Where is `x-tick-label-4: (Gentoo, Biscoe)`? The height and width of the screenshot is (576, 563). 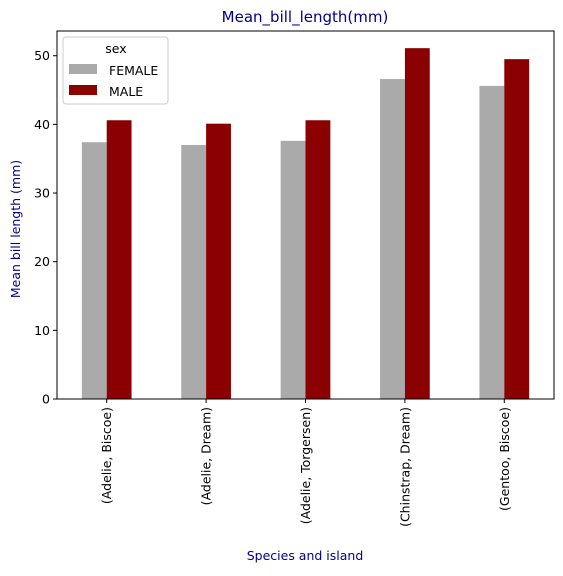
x-tick-label-4: (Gentoo, Biscoe) is located at coordinates (504, 459).